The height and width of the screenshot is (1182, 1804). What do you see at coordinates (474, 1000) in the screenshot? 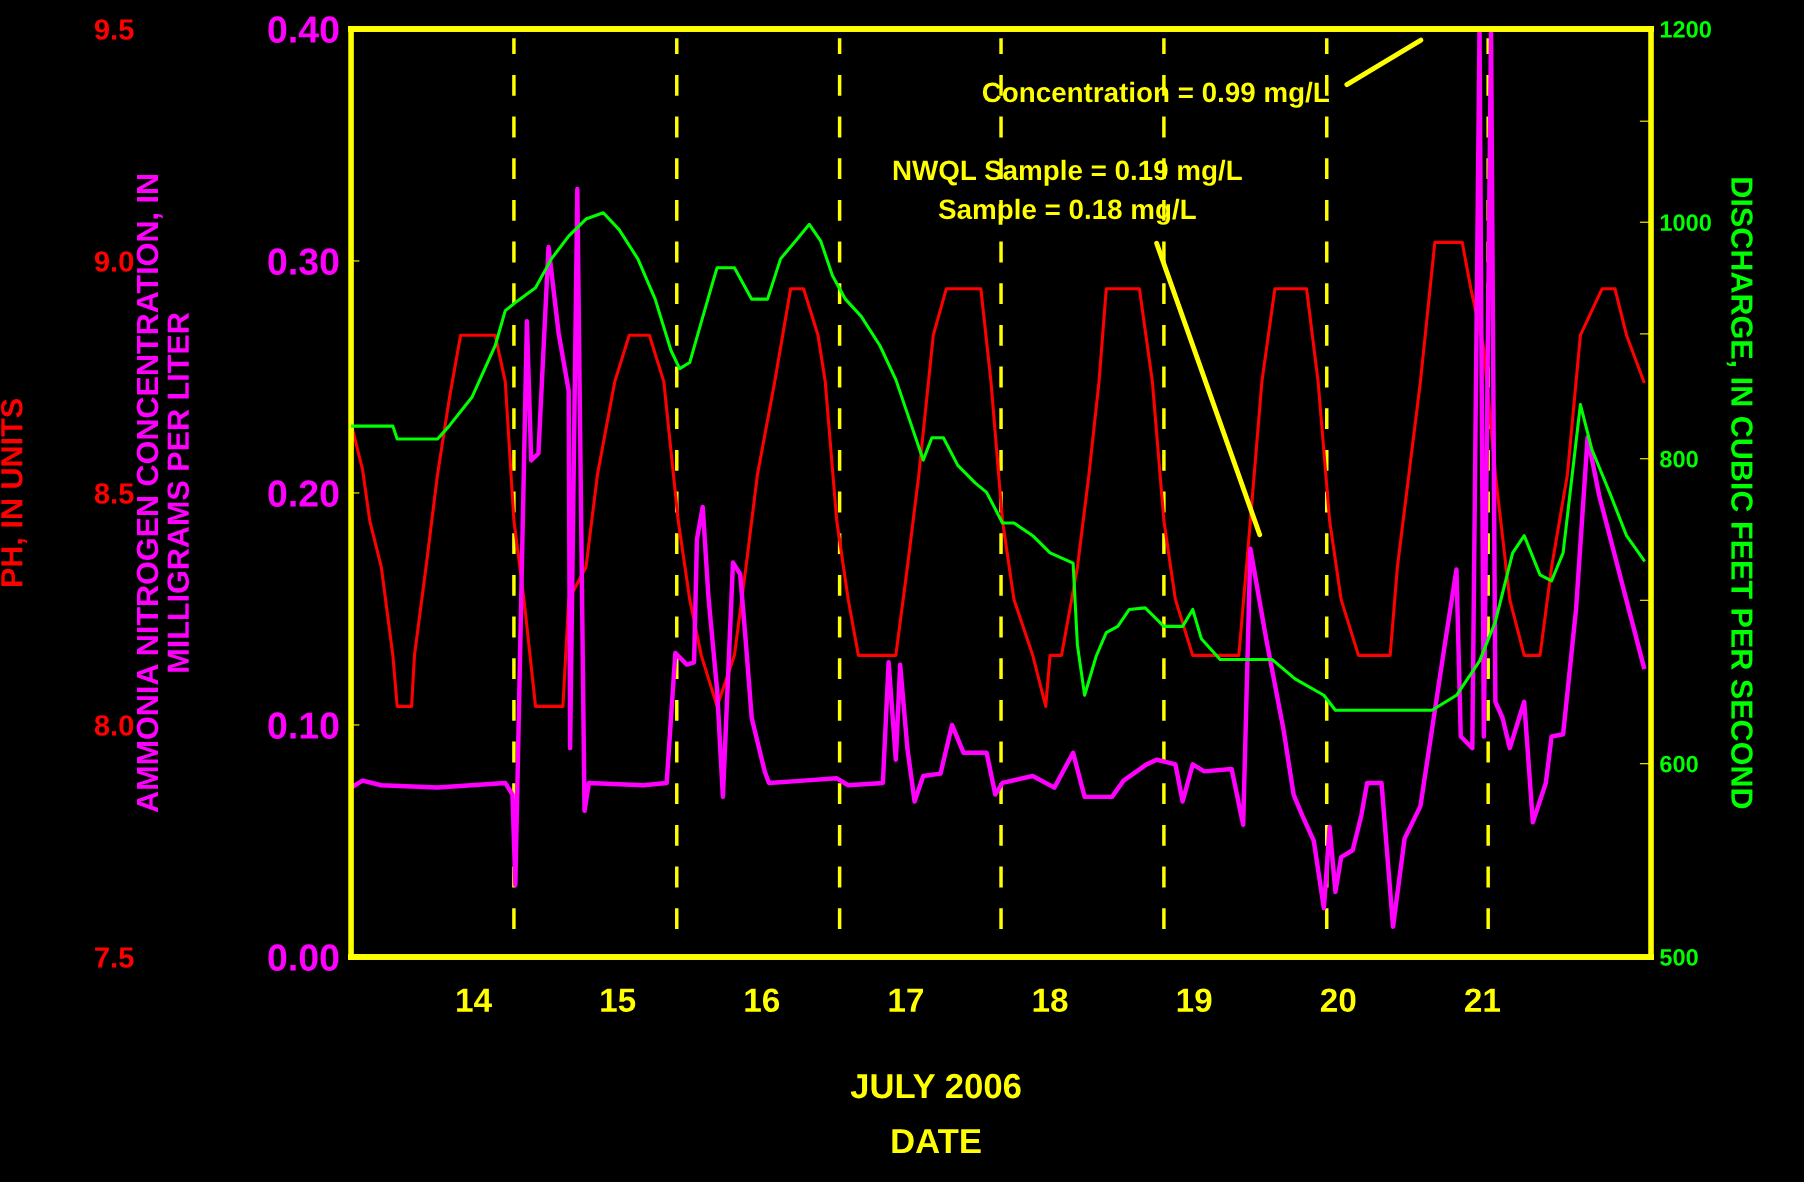
I see `x-tick-label: 14` at bounding box center [474, 1000].